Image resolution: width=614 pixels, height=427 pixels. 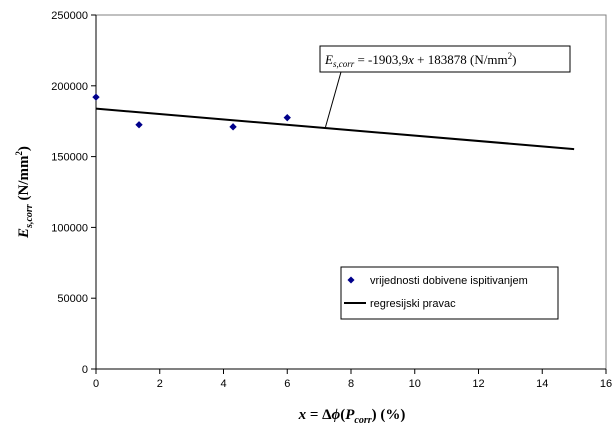 I want to click on y-axis: 0 50000 100000 150000 200000 250000, so click(x=74, y=193).